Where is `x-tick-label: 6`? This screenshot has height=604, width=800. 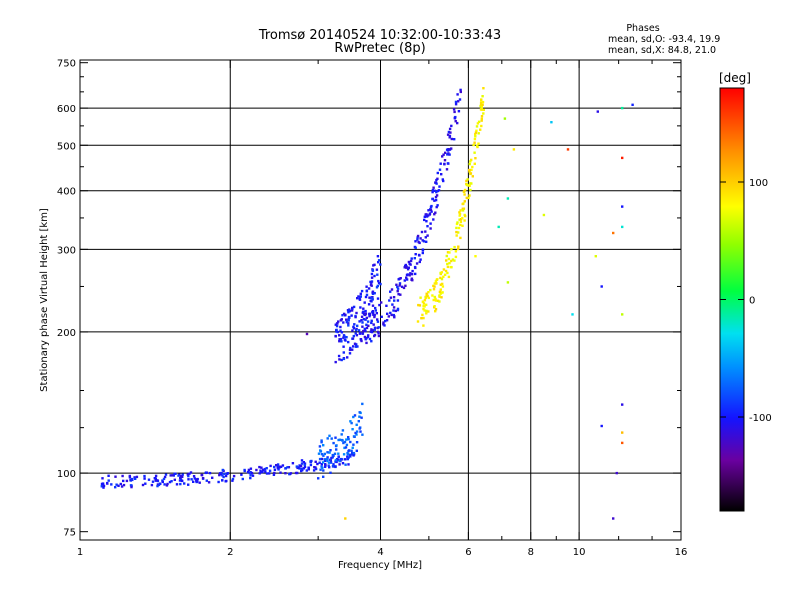 x-tick-label: 6 is located at coordinates (468, 552).